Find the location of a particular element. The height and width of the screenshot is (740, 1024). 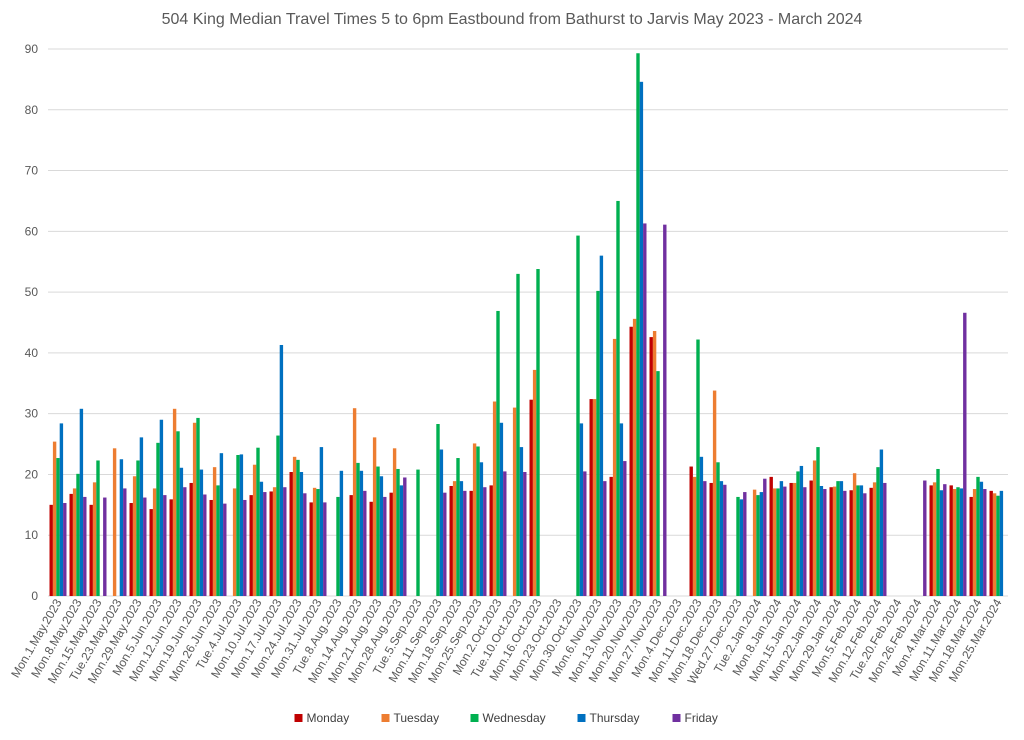

y-tick-label: 60 is located at coordinates (32, 231).